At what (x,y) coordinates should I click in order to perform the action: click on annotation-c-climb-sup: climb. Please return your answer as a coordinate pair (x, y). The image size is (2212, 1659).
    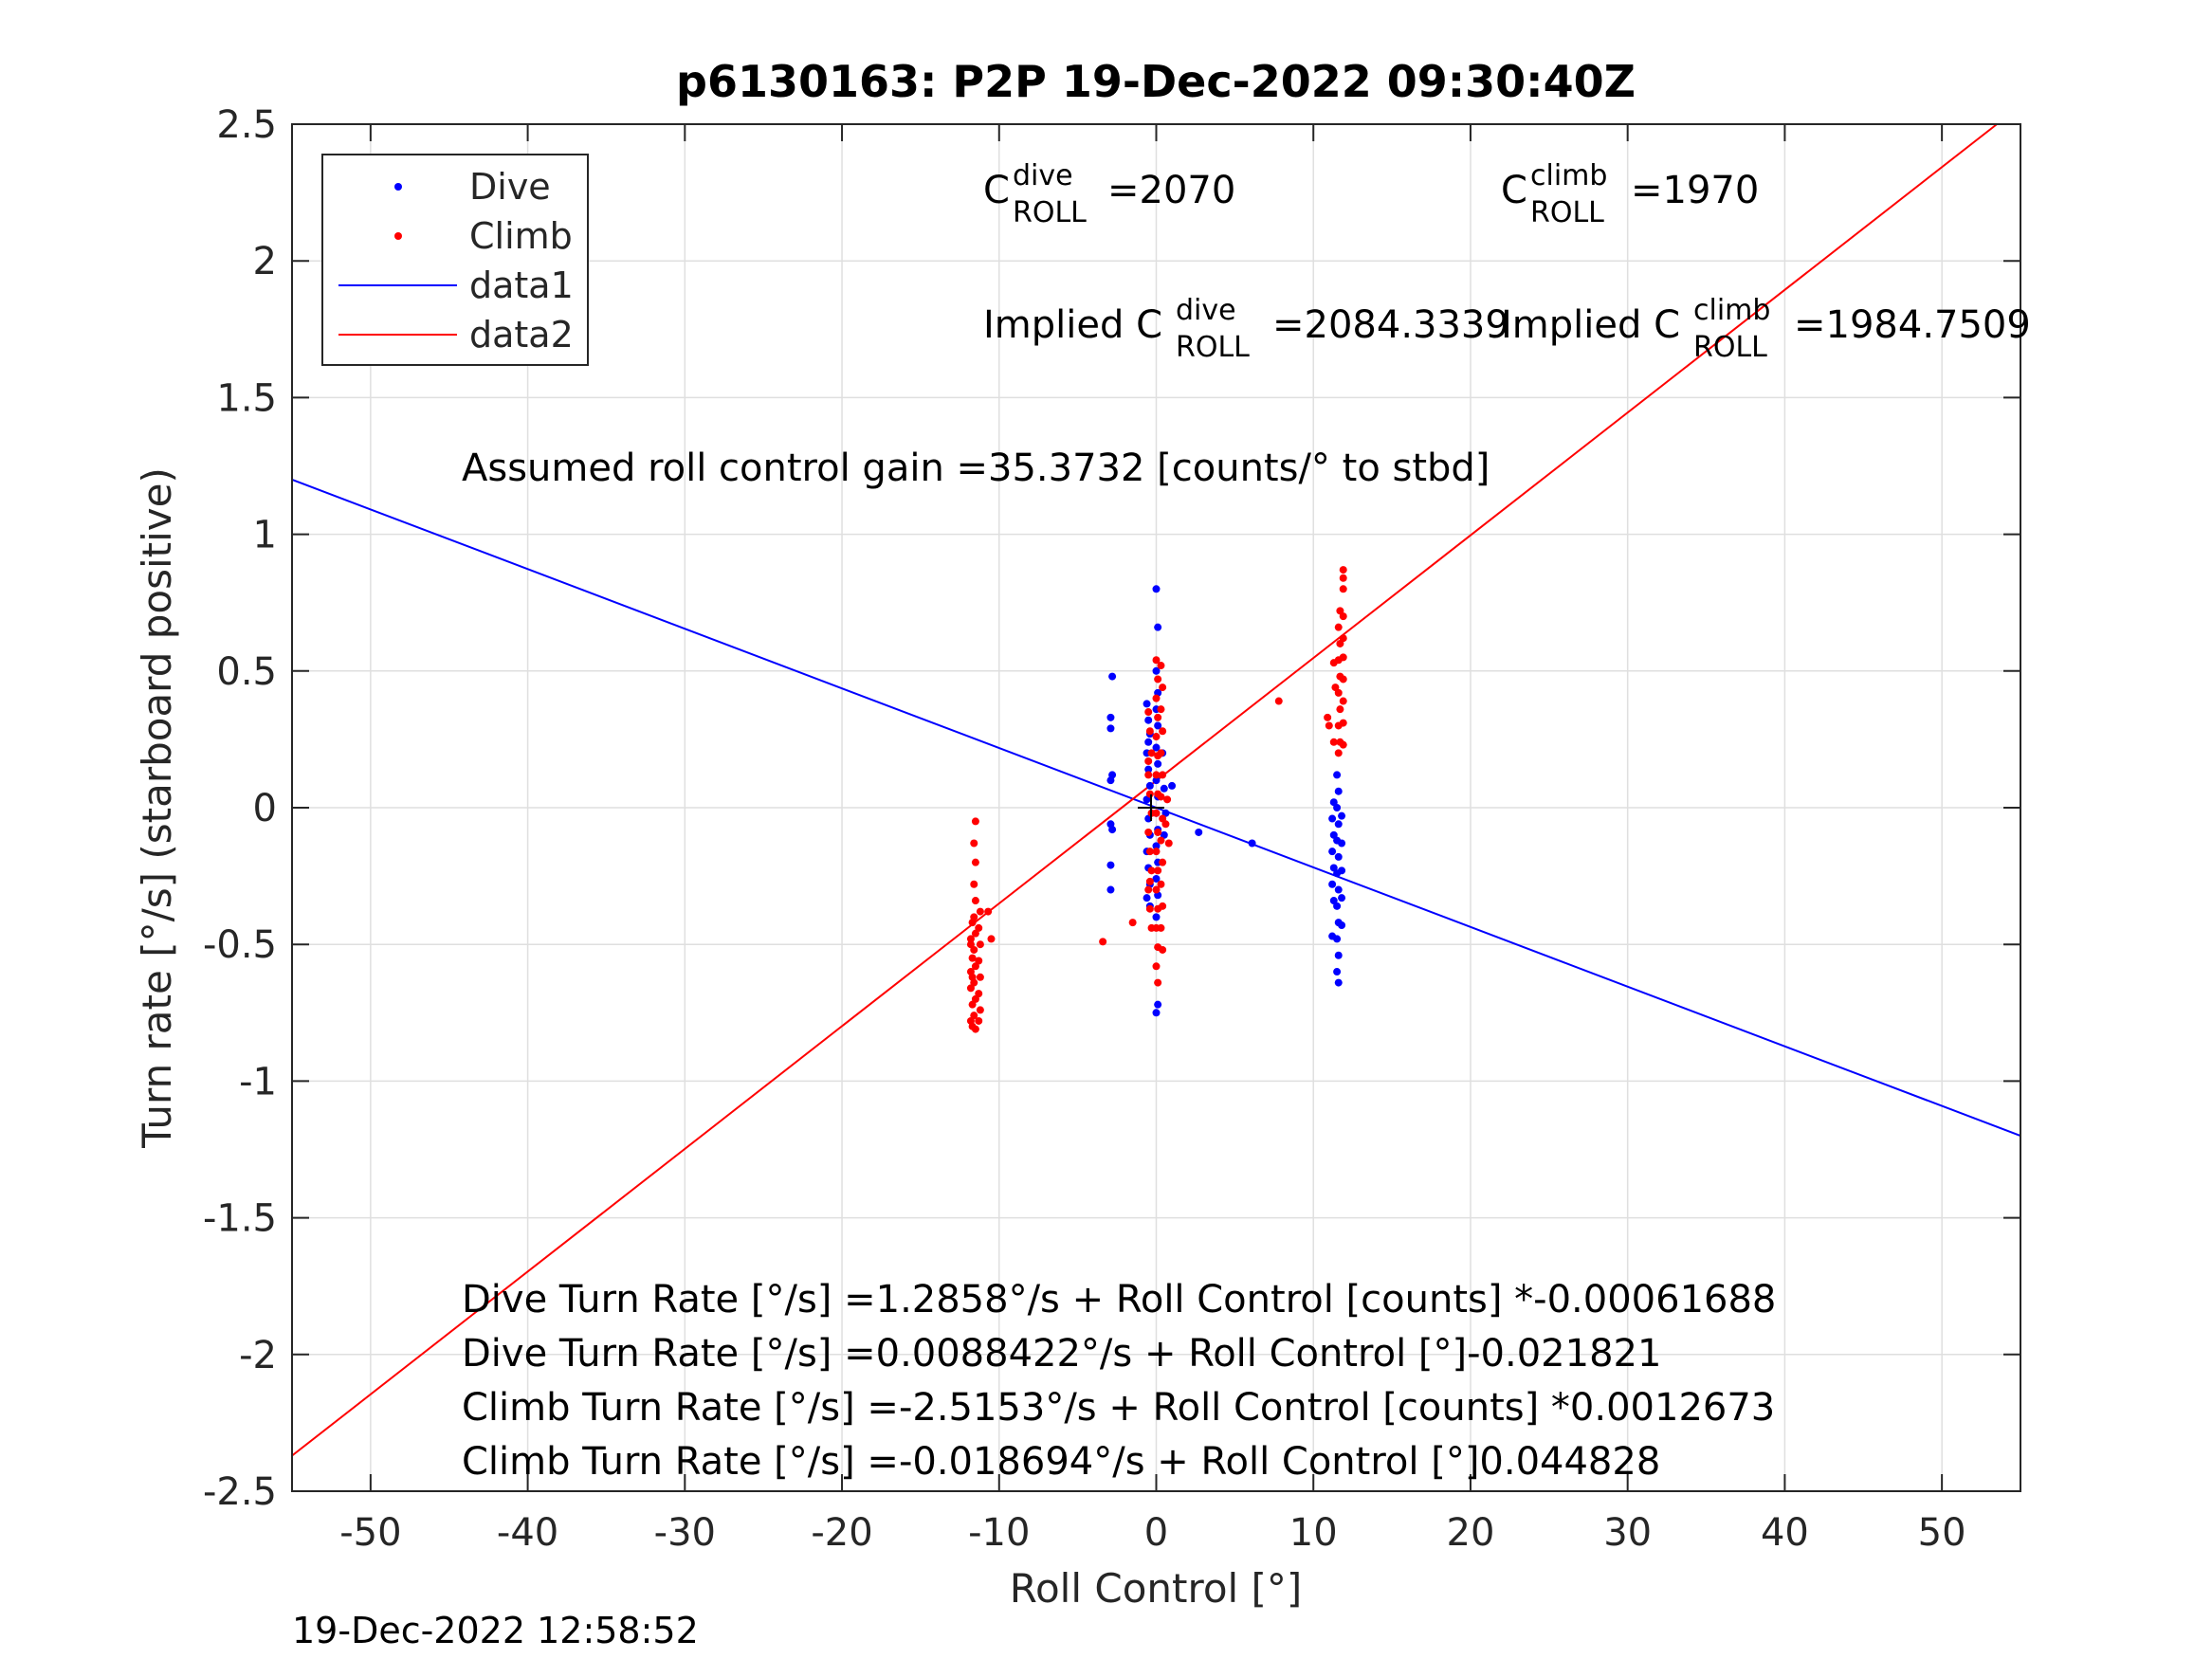
    Looking at the image, I should click on (1568, 175).